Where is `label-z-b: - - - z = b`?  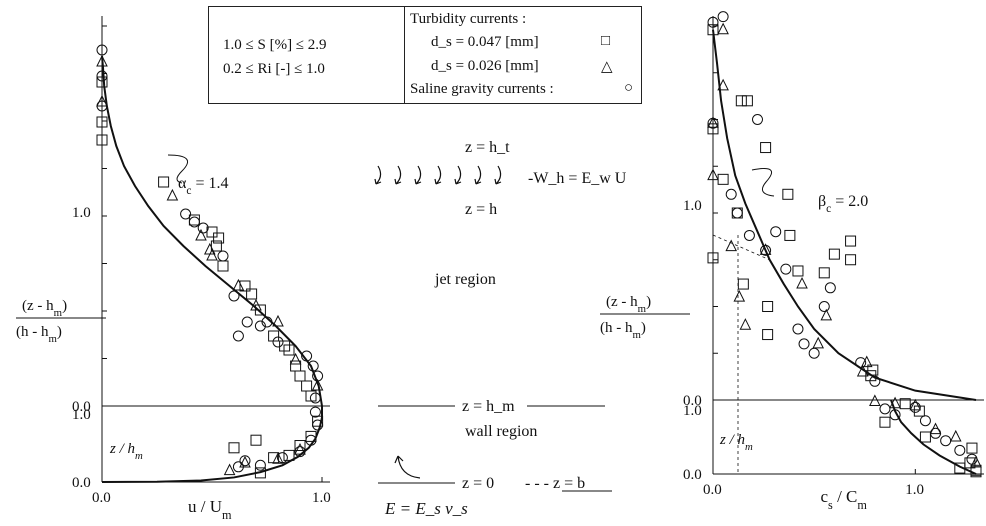 label-z-b: - - - z = b is located at coordinates (555, 483).